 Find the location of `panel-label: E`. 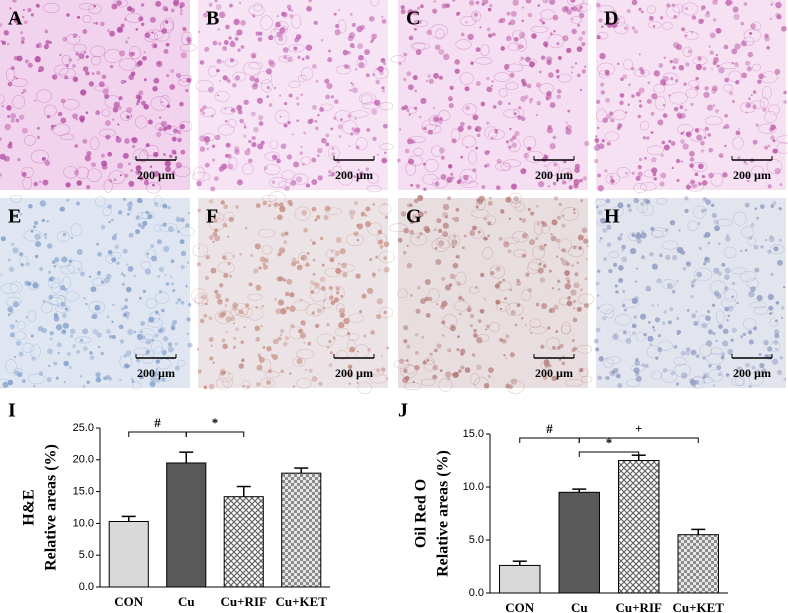

panel-label: E is located at coordinates (14, 217).